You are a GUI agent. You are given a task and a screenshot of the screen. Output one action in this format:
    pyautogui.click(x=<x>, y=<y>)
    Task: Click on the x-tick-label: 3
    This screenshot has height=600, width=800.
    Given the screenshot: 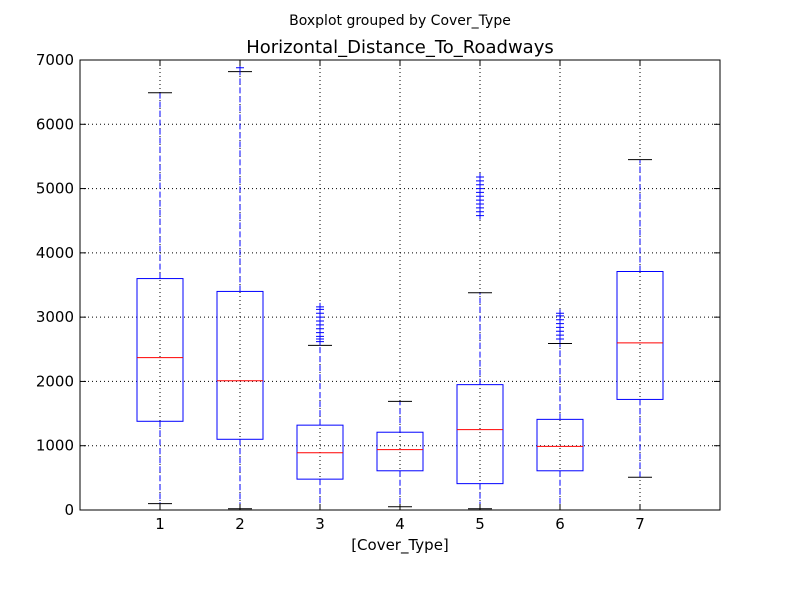 What is the action you would take?
    pyautogui.click(x=320, y=524)
    